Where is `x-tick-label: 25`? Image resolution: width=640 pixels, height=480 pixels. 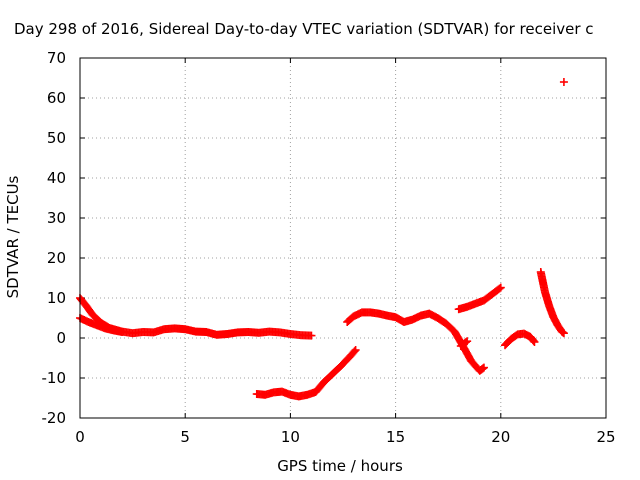
x-tick-label: 25 is located at coordinates (605, 437).